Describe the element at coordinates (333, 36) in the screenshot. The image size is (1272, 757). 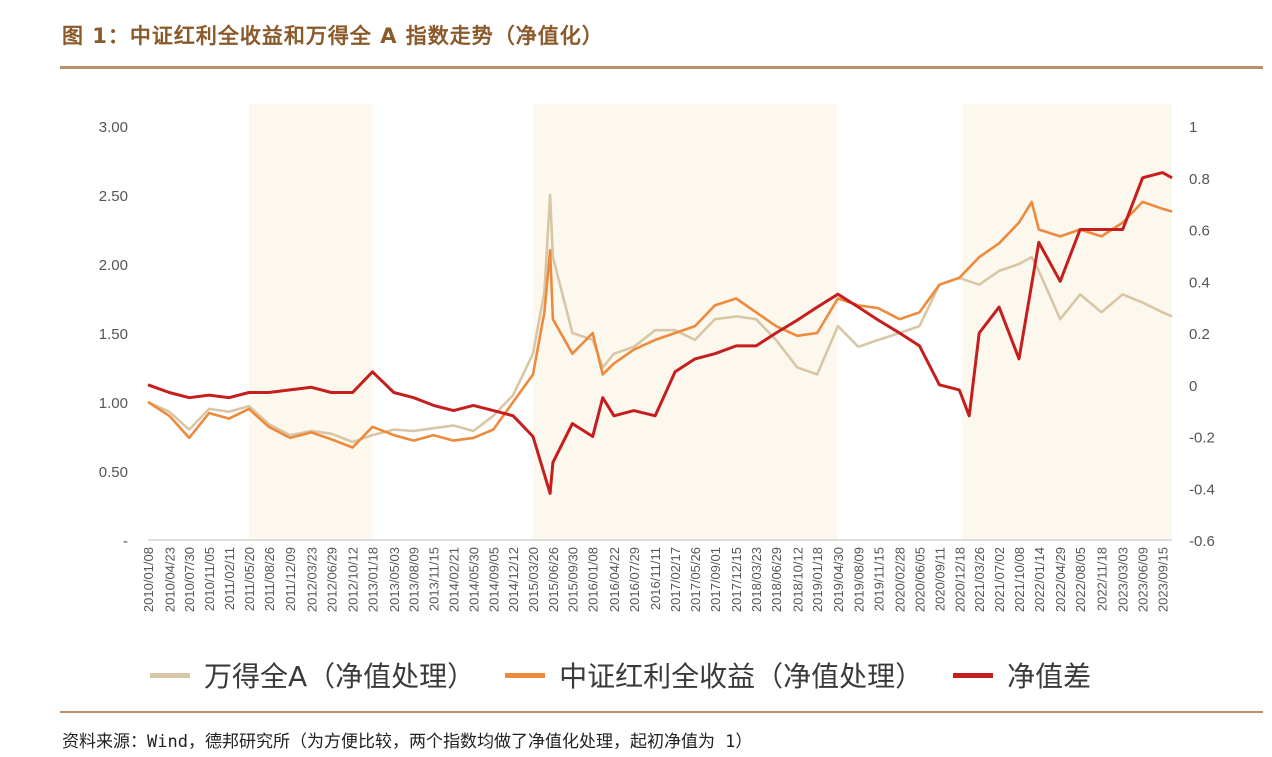
I see `figure-title: 图 1：中证红利全收益和万得全 A 指数走势（净值化）` at that location.